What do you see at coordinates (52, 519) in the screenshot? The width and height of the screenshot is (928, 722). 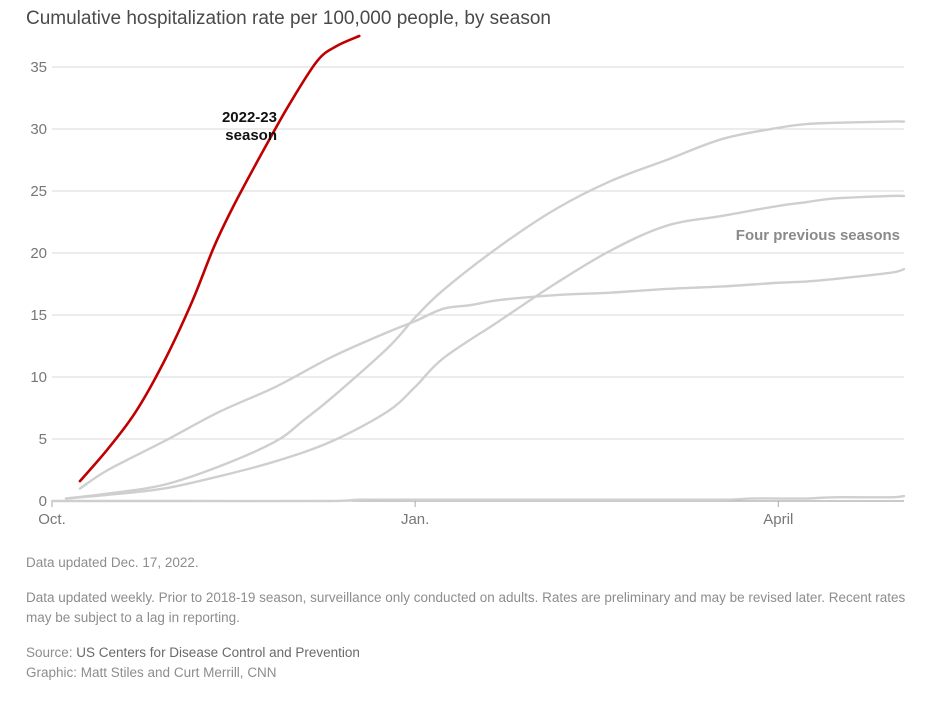 I see `x-tick-label: Oct.` at bounding box center [52, 519].